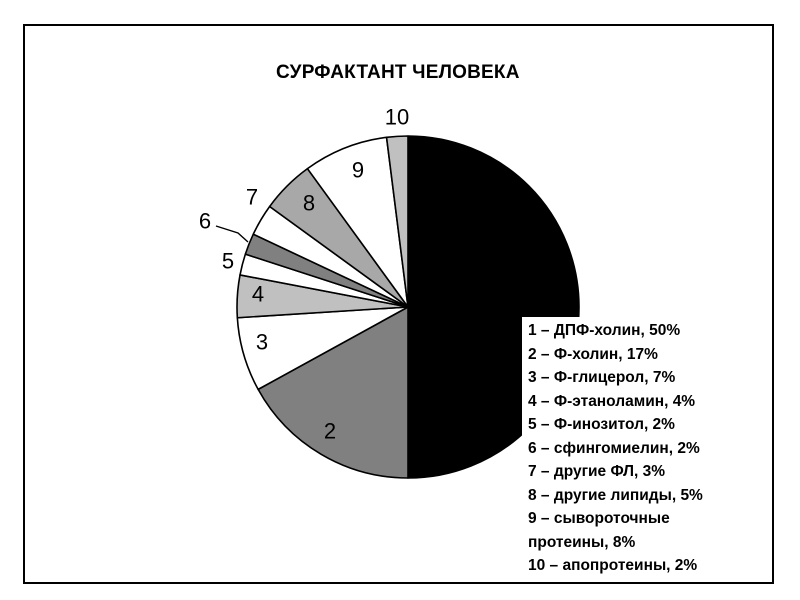 The image size is (800, 600). What do you see at coordinates (358, 170) in the screenshot?
I see `slice-label-9: 9` at bounding box center [358, 170].